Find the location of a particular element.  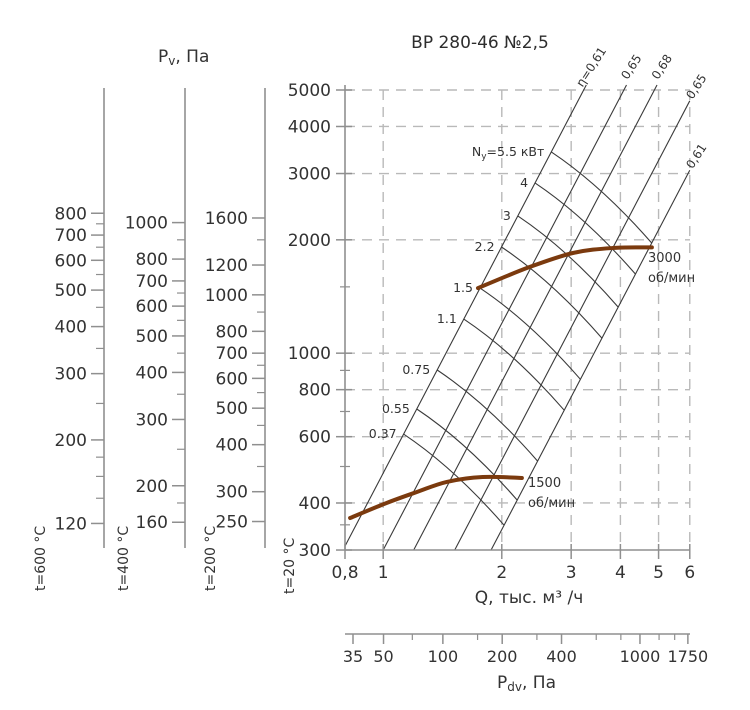

rpm-label: 1500 is located at coordinates (544, 483).